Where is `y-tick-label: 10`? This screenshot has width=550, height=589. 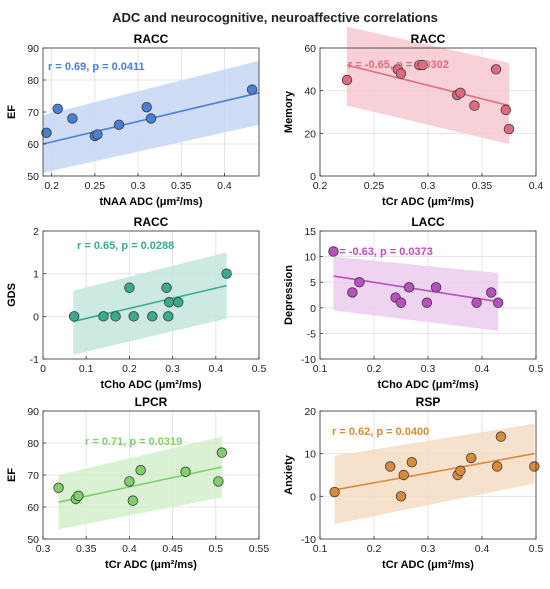
y-tick-label: 10 is located at coordinates (310, 455).